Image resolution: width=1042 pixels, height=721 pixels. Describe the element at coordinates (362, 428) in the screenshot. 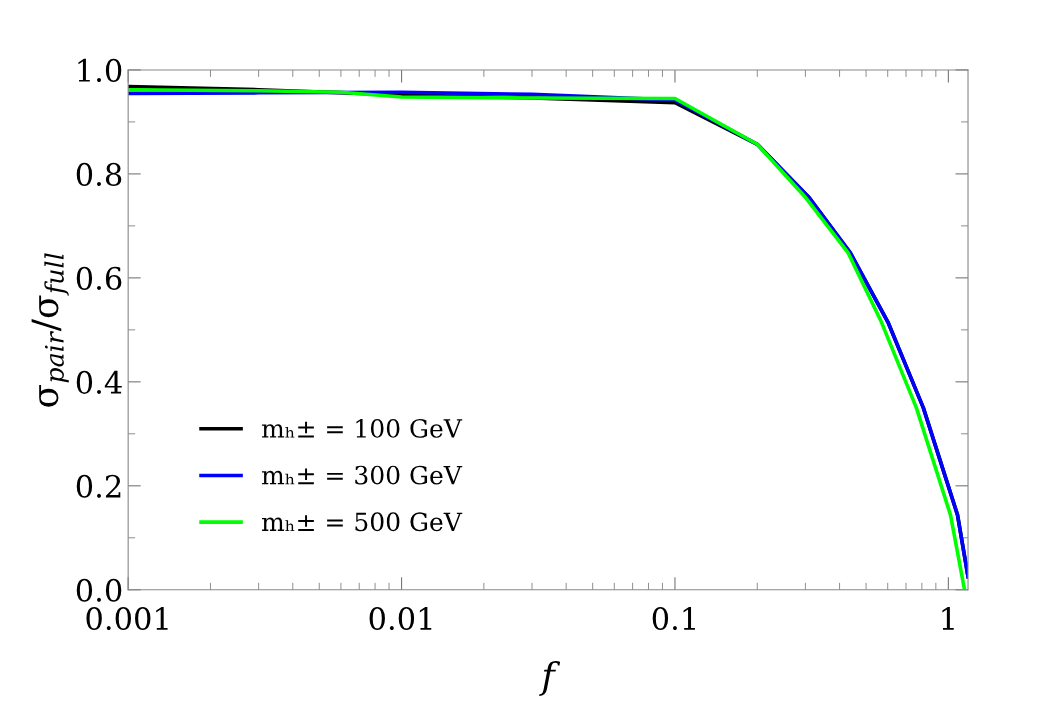

I see `legend-label: mₕ± = 100 GeV` at that location.